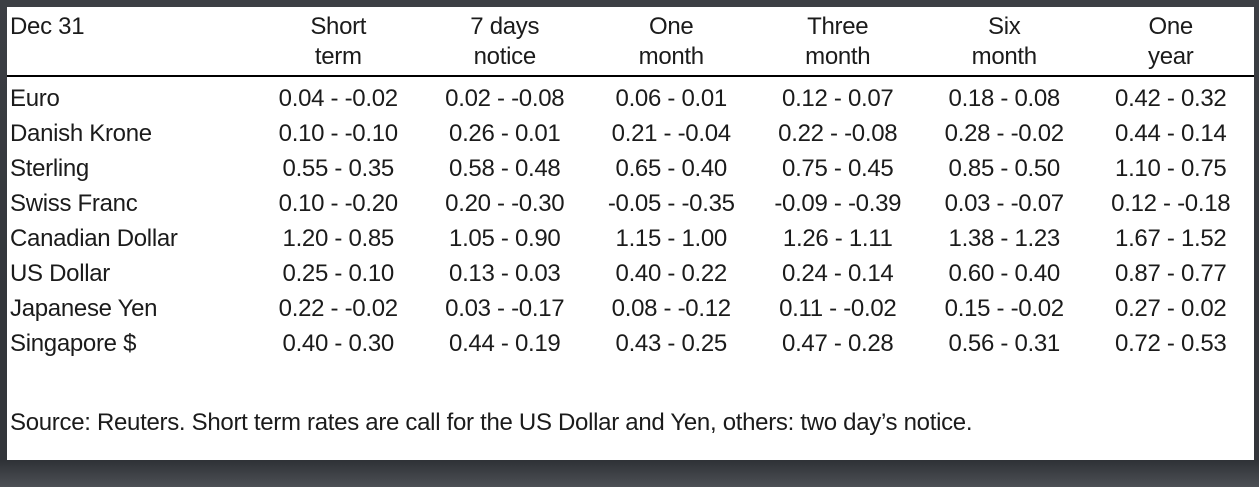 The width and height of the screenshot is (1259, 487). Describe the element at coordinates (1004, 98) in the screenshot. I see `rate-value: 0.18 - 0.08` at that location.